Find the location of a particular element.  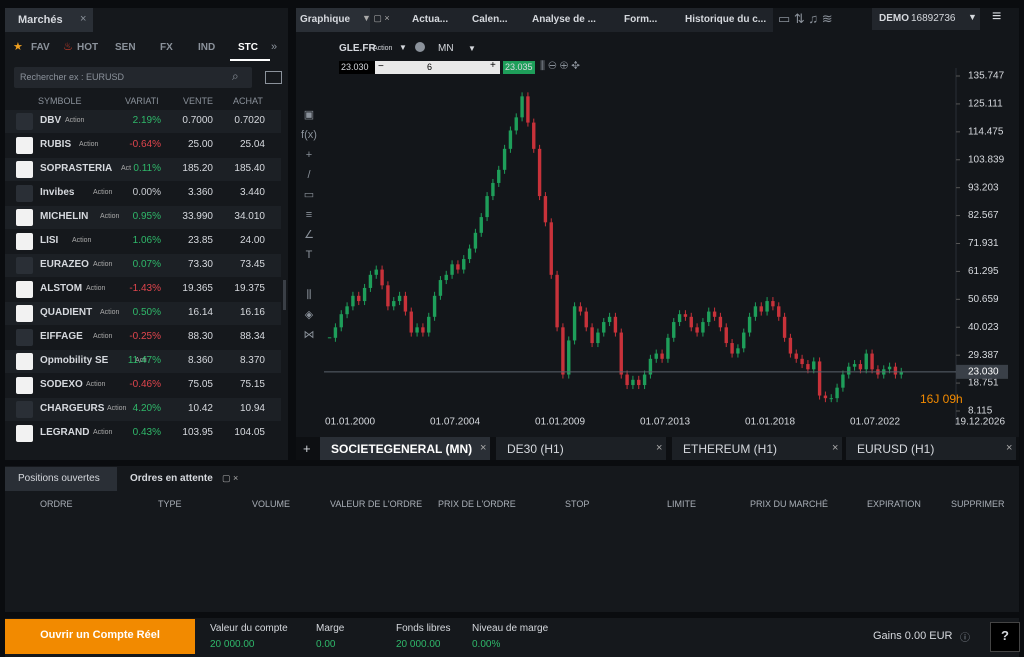

cta-button is located at coordinates (100, 636).